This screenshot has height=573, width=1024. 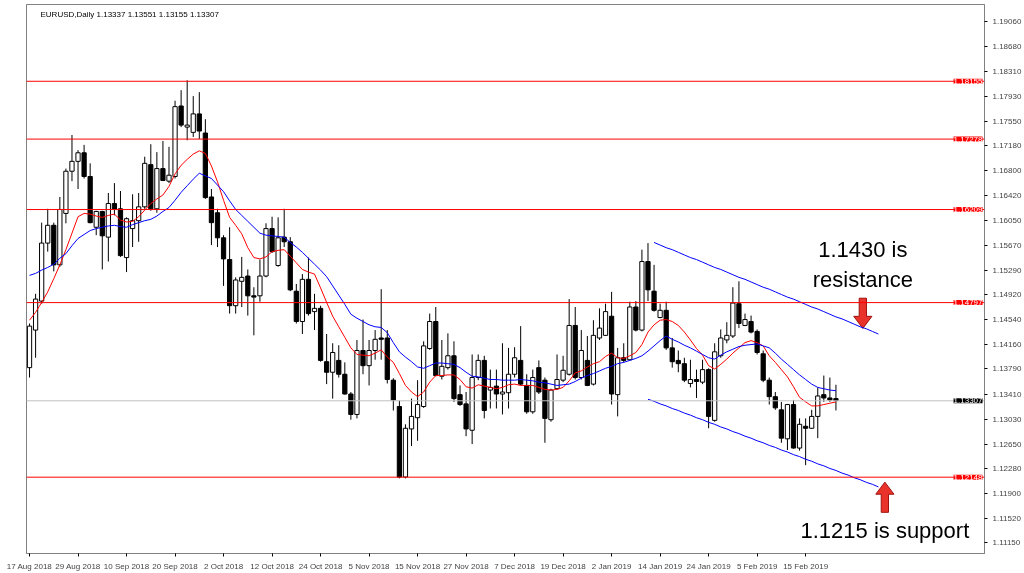 What do you see at coordinates (515, 566) in the screenshot?
I see `x-tick-label: 7 Dec 2018` at bounding box center [515, 566].